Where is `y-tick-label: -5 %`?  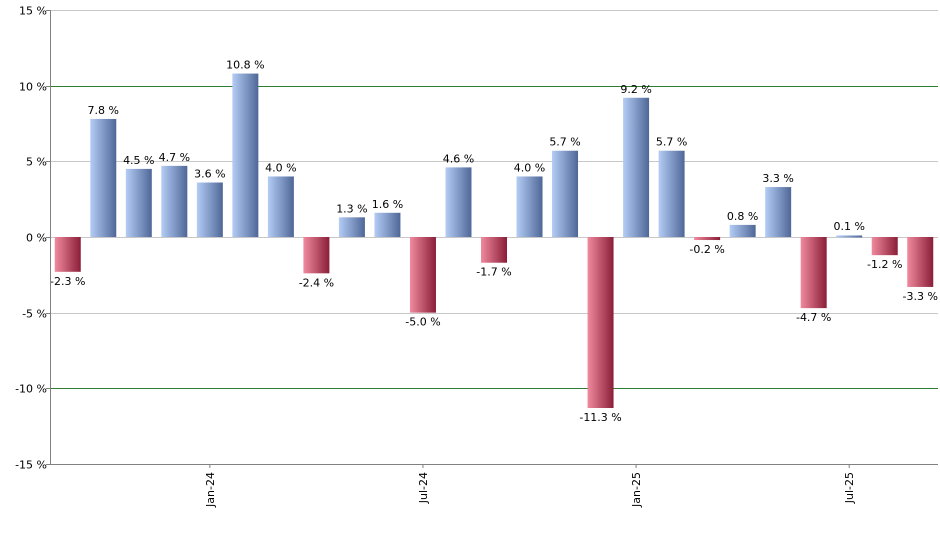 y-tick-label: -5 % is located at coordinates (34, 314).